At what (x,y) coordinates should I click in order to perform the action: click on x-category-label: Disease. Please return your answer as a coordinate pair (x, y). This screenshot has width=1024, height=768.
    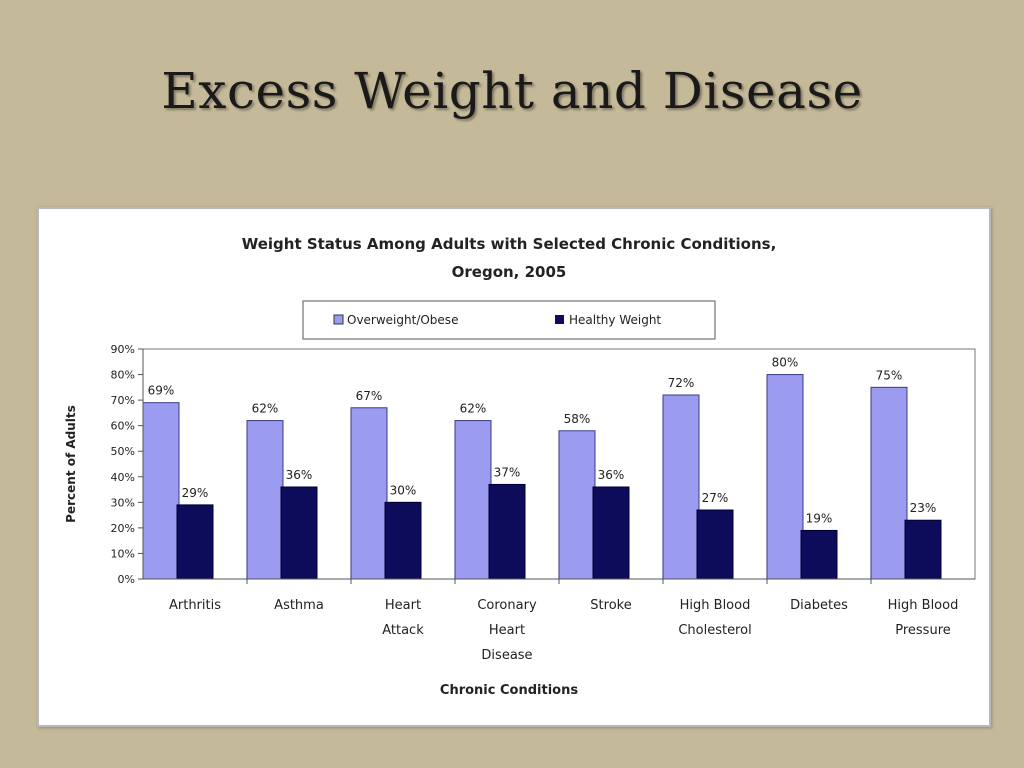
    Looking at the image, I should click on (506, 655).